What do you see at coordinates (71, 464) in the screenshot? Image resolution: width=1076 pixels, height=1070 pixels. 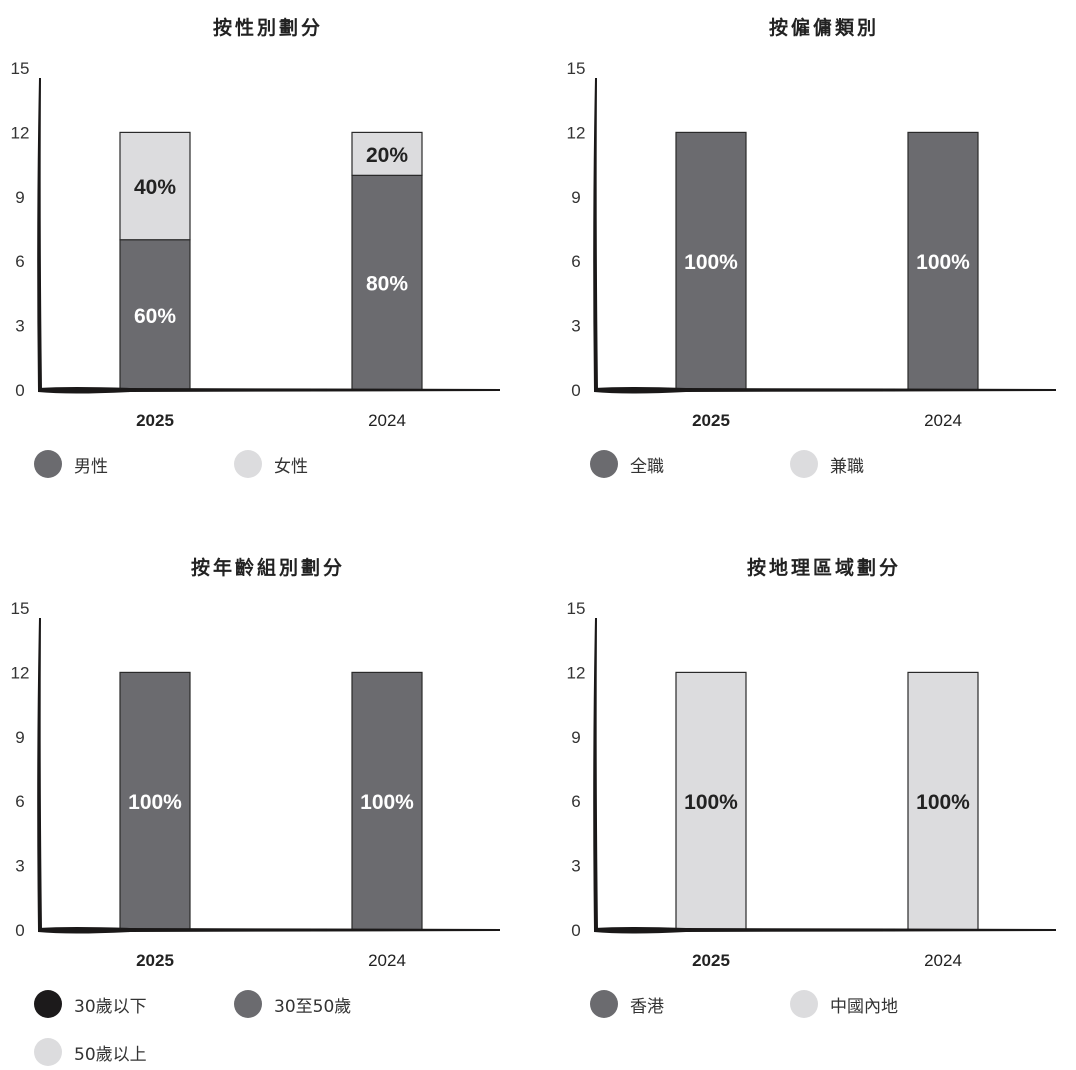 I see `legend-item: 男性` at bounding box center [71, 464].